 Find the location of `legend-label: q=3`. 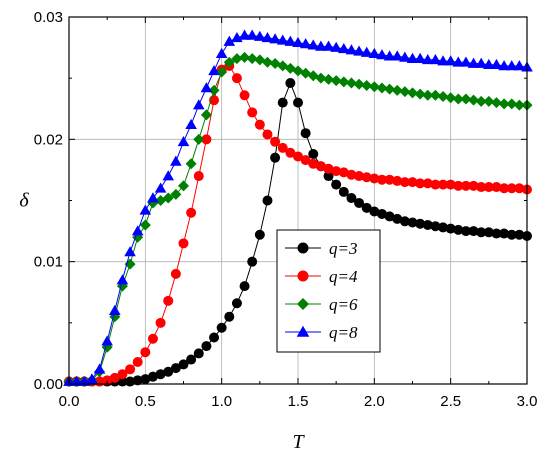

legend-label: q=3 is located at coordinates (343, 248).